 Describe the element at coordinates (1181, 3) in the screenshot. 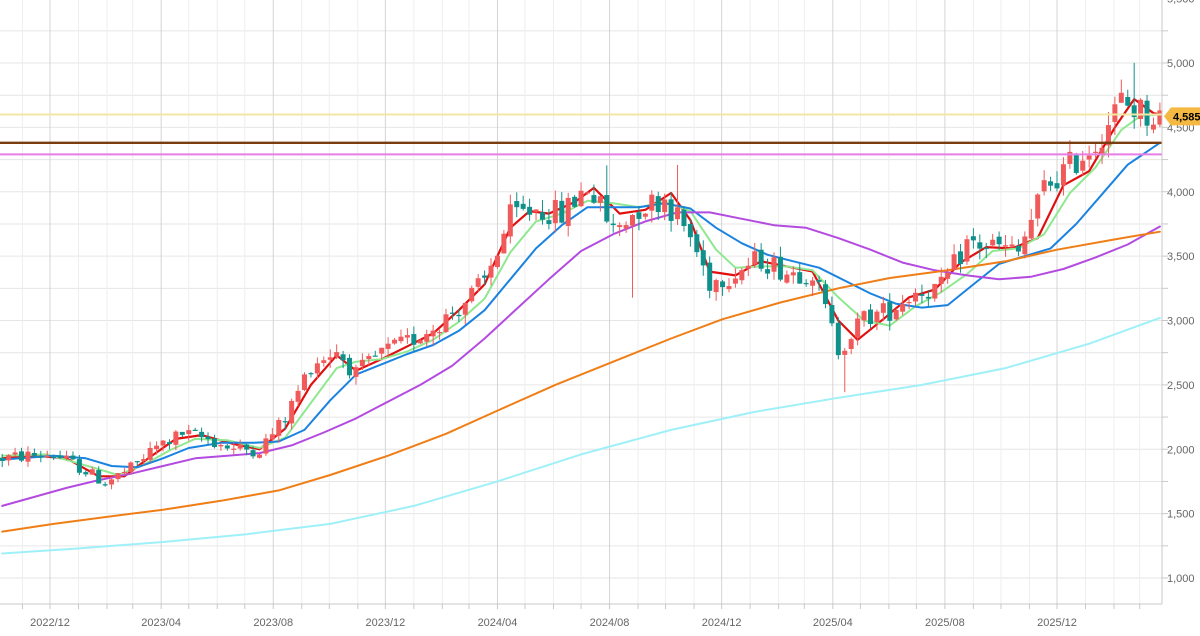

I see `y-tick-label: 5,500` at that location.